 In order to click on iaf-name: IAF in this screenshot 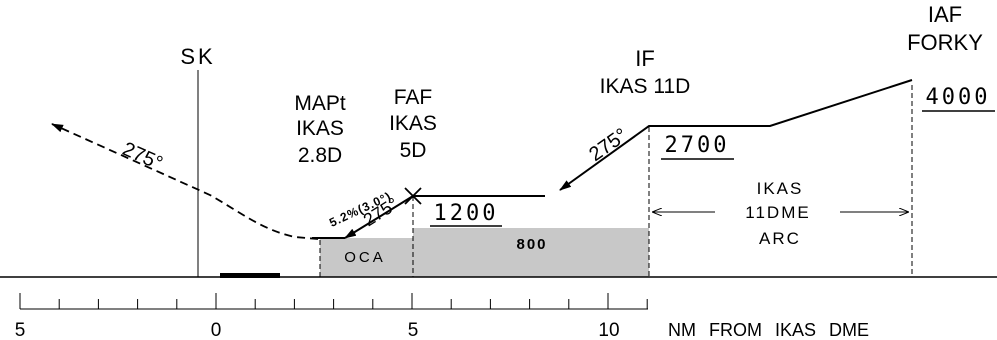, I will do `click(945, 14)`.